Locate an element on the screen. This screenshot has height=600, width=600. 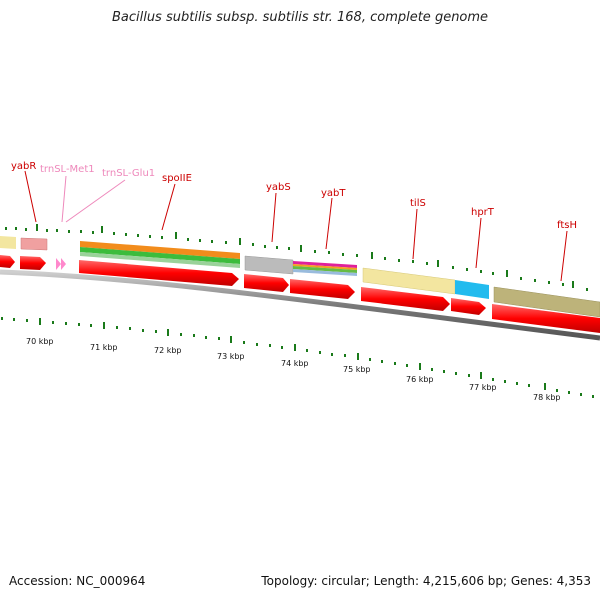
ruler-label-71: 71 kbp is located at coordinates (104, 347).